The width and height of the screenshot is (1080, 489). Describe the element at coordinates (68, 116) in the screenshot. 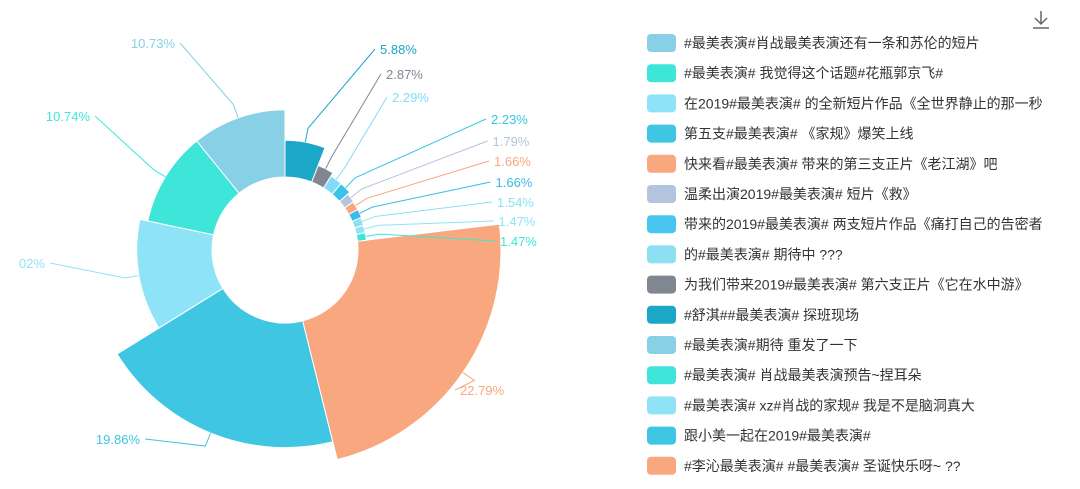

I see `slice-label: 10.74%` at that location.